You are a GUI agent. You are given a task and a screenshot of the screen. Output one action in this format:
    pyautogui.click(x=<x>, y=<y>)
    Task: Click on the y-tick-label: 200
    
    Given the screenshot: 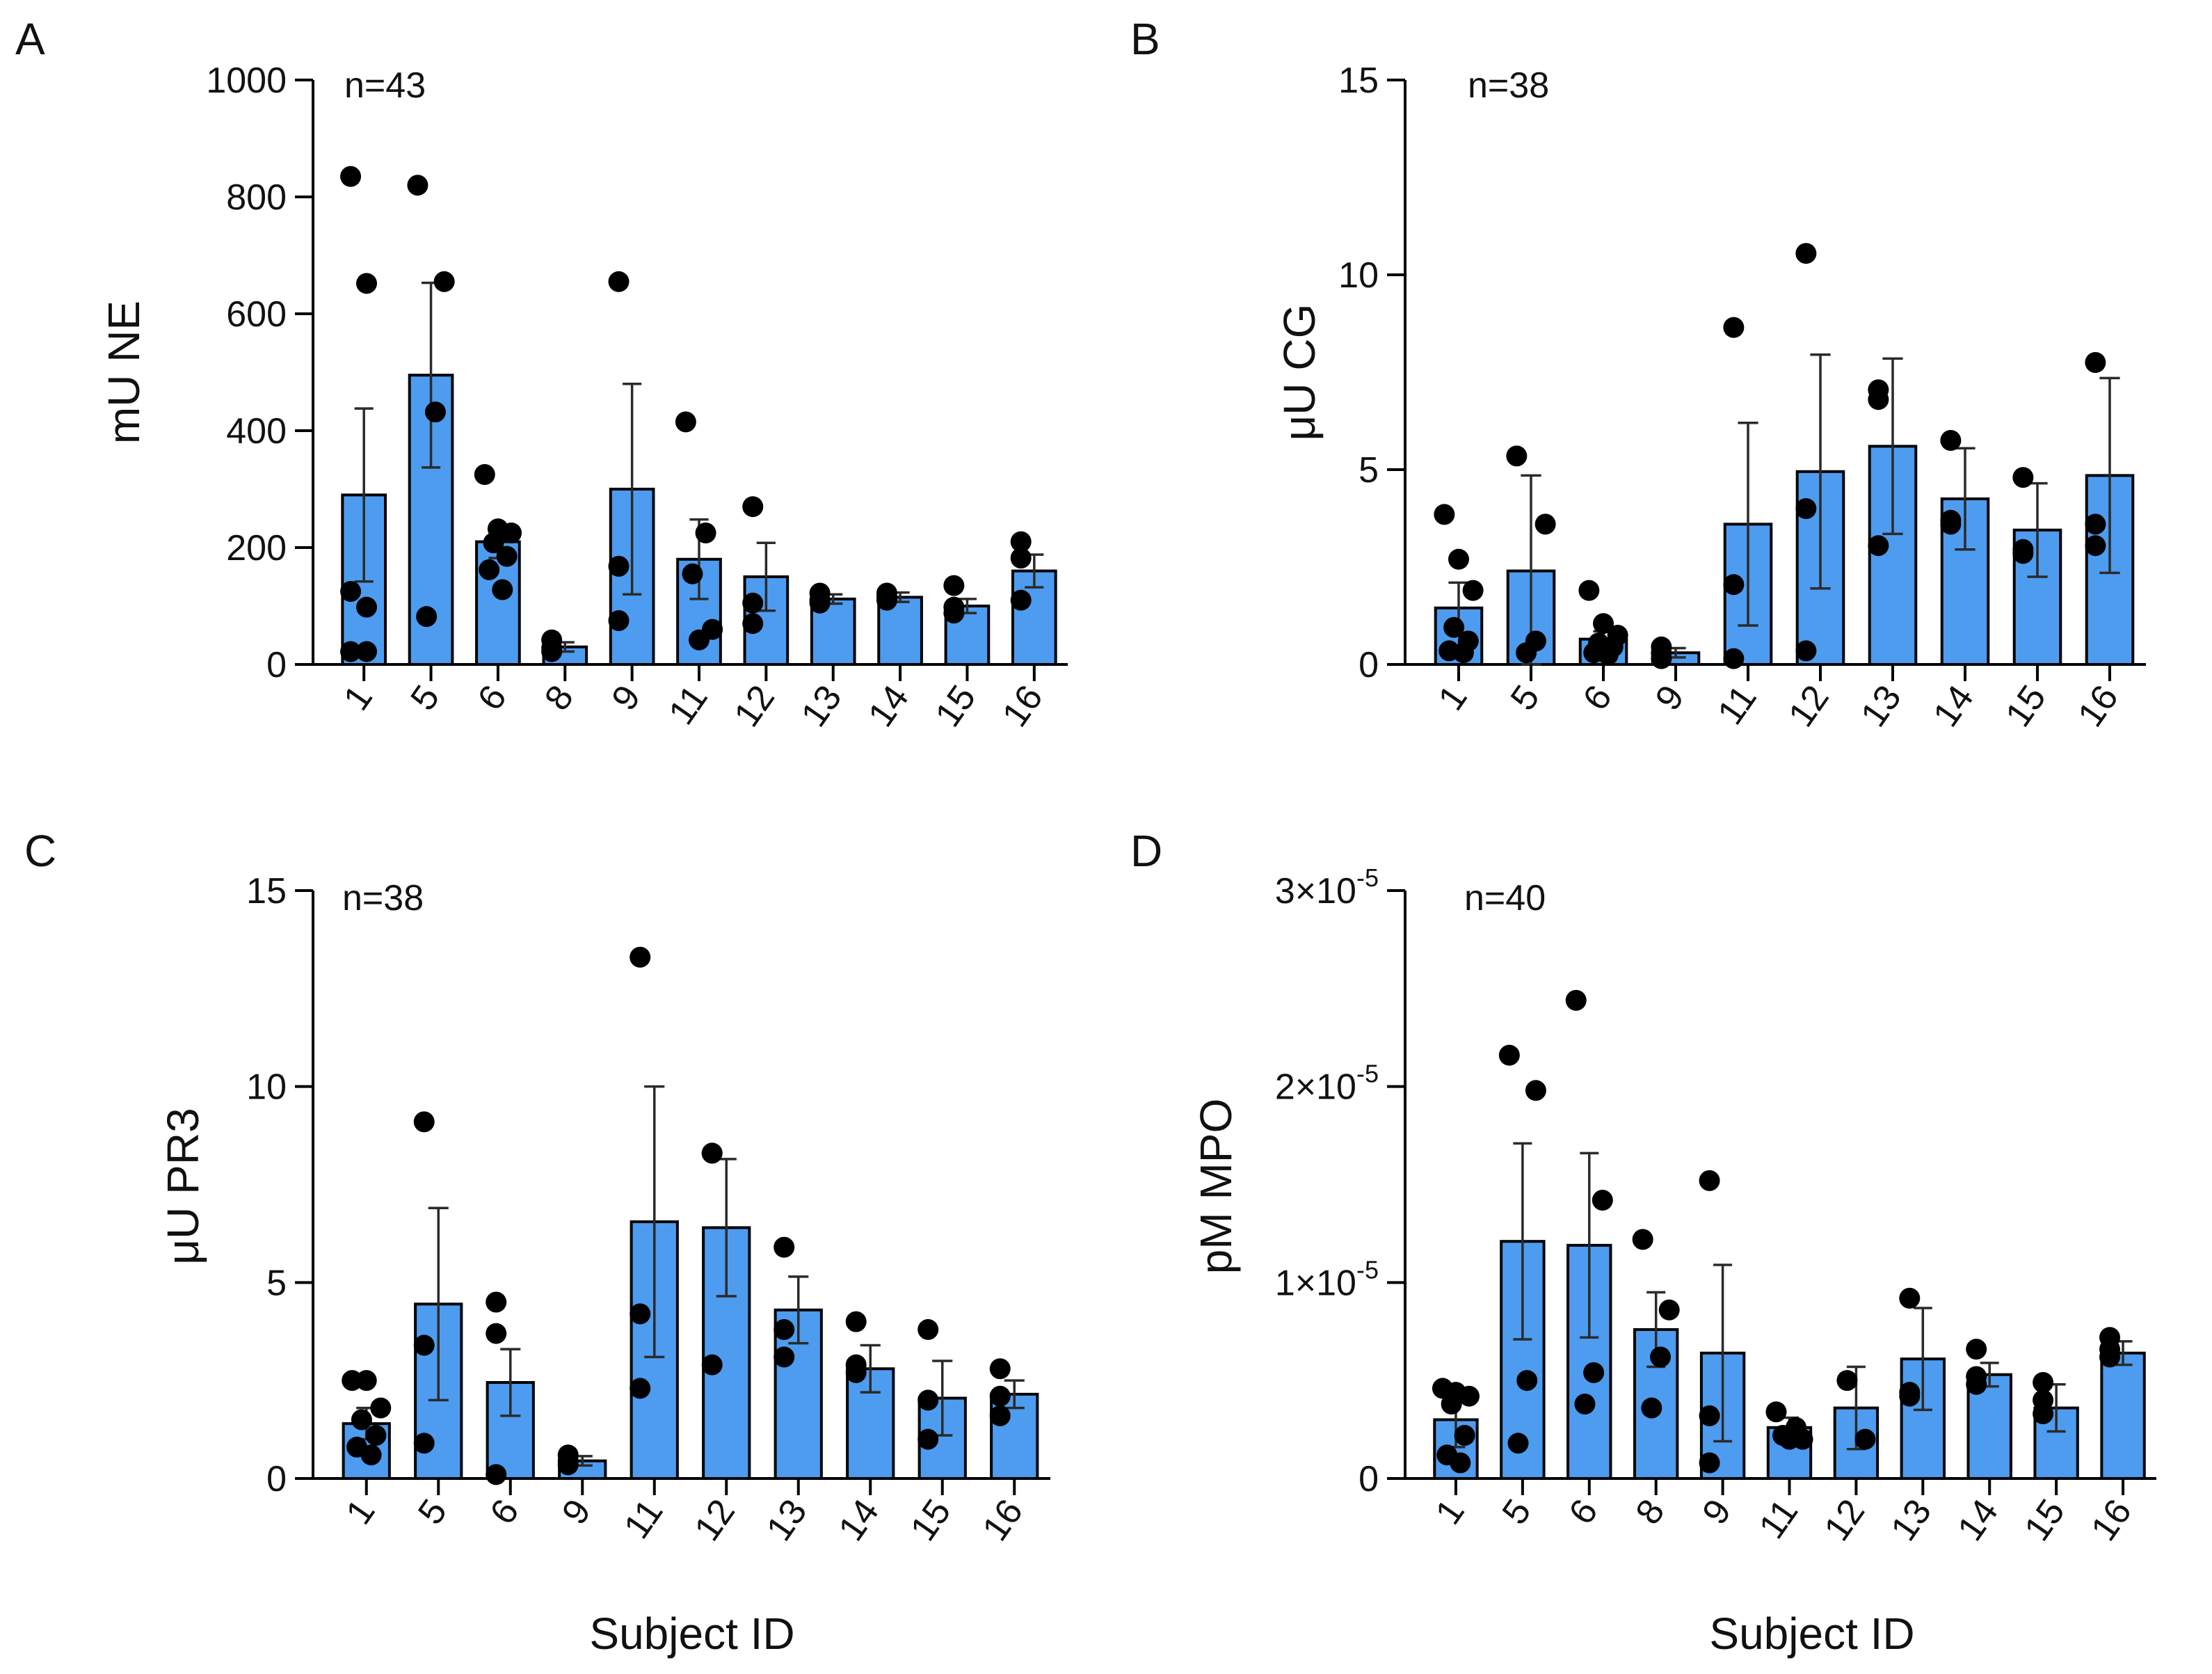 What is the action you would take?
    pyautogui.click(x=256, y=548)
    